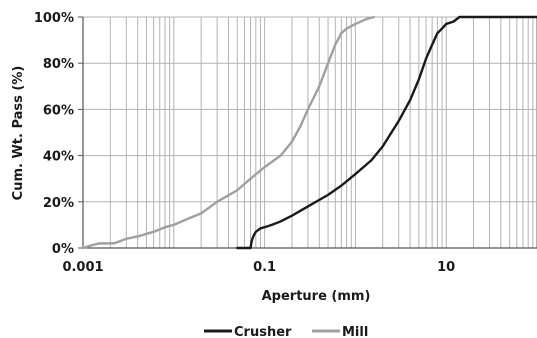 This screenshot has width=537, height=338. What do you see at coordinates (63, 249) in the screenshot?
I see `y-tick-label: 0%` at bounding box center [63, 249].